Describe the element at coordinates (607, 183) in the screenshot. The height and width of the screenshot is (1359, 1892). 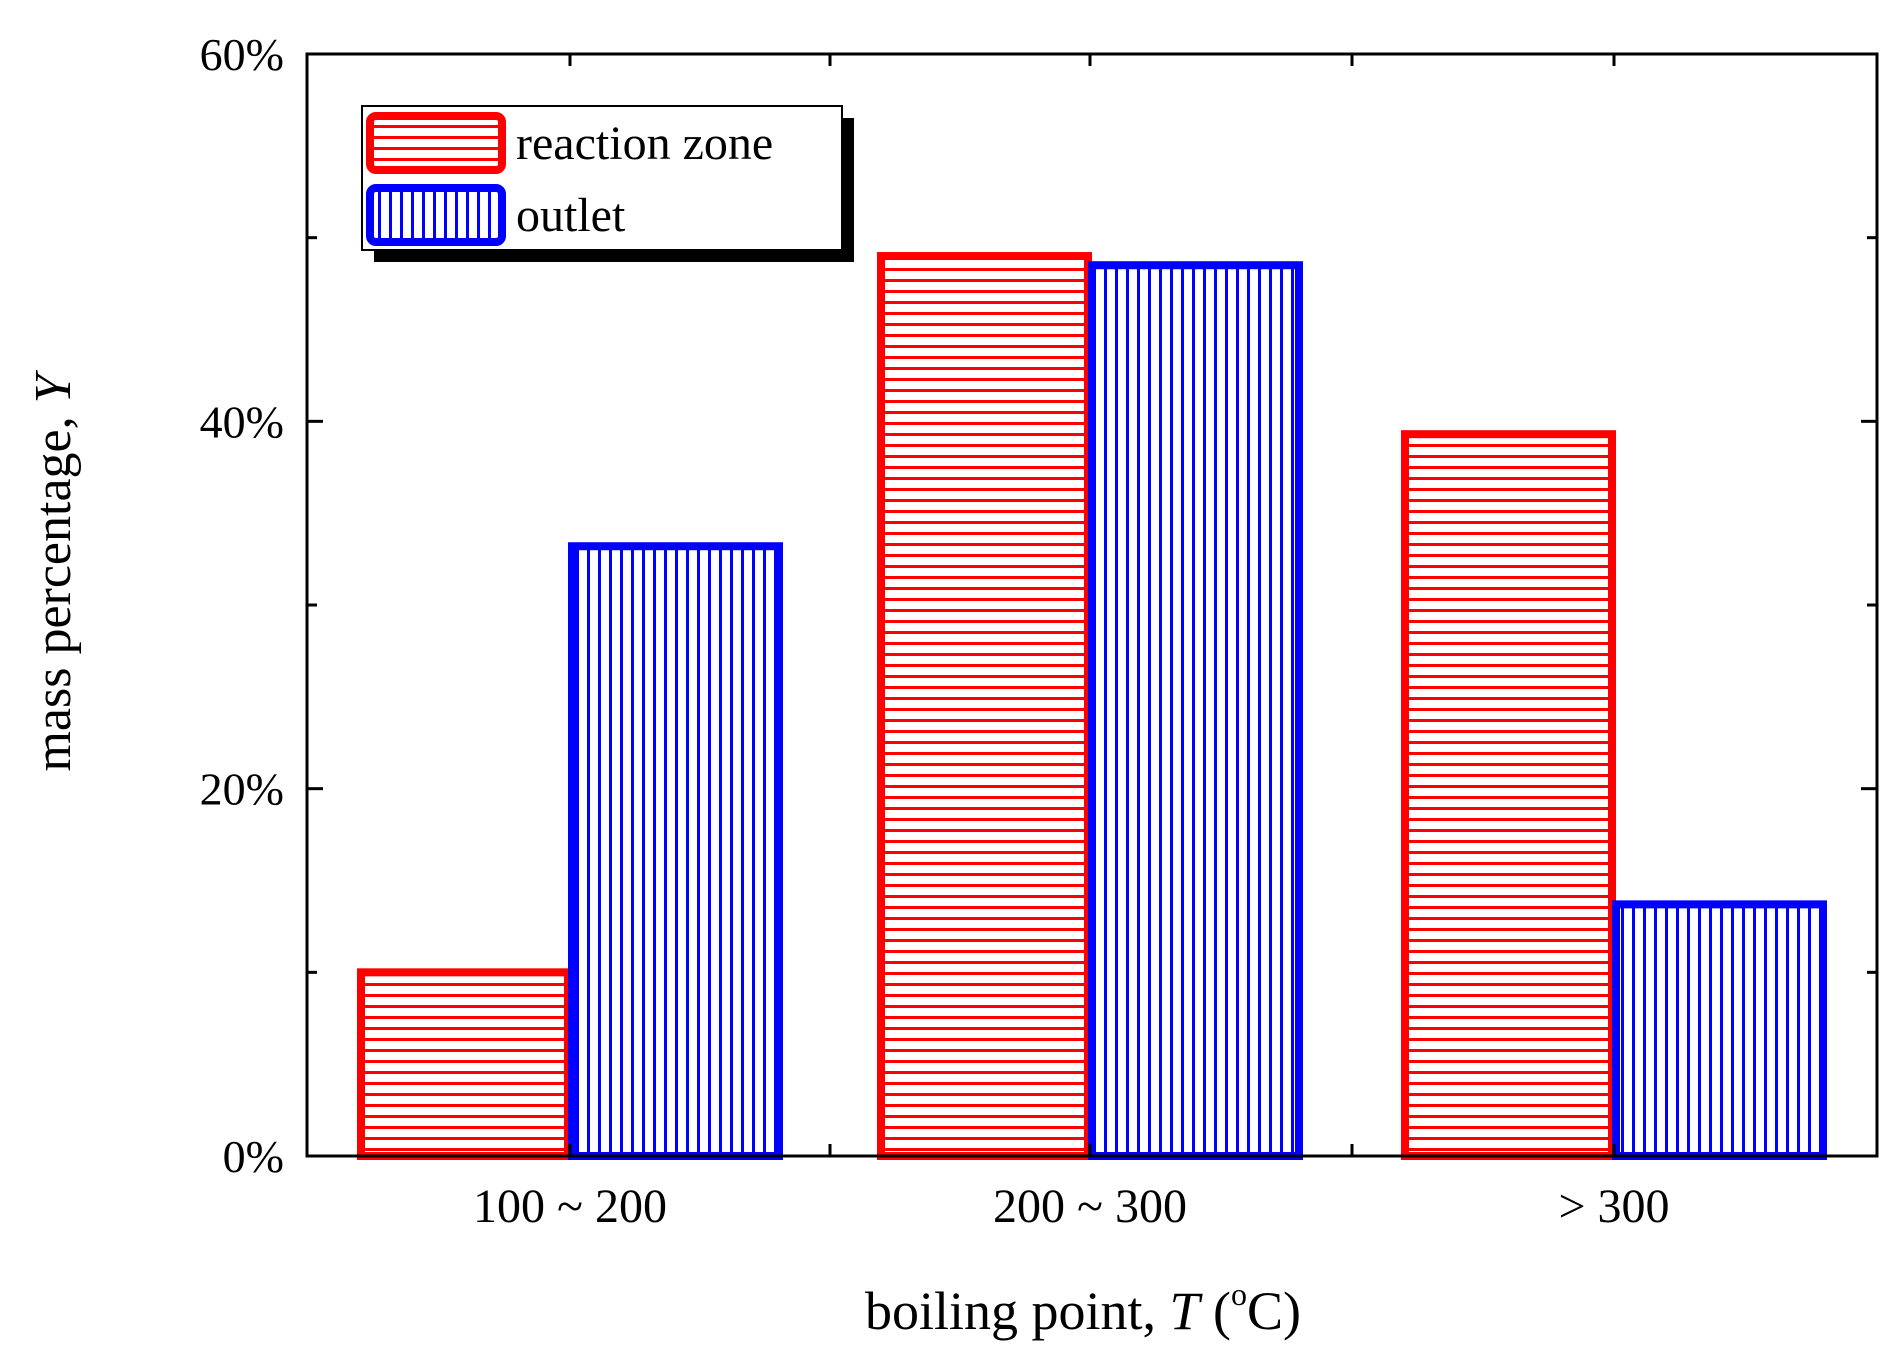
I see `legend: reaction zone outlet` at that location.